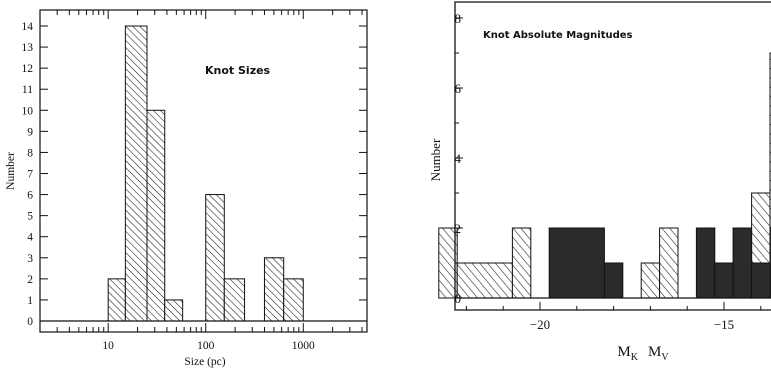 The image size is (771, 371). I want to click on right-y-tick-label: 8, so click(458, 18).